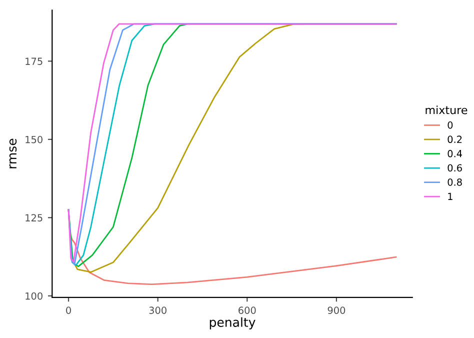 Image resolution: width=474 pixels, height=338 pixels. What do you see at coordinates (247, 310) in the screenshot?
I see `x-tick-label: 600` at bounding box center [247, 310].